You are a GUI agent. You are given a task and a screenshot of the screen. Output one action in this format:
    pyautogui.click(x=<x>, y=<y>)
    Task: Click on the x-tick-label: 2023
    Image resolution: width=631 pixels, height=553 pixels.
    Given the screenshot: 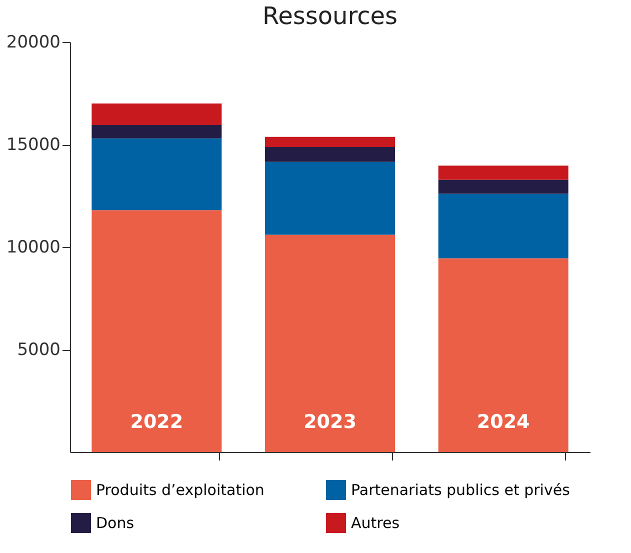 What is the action you would take?
    pyautogui.click(x=330, y=422)
    